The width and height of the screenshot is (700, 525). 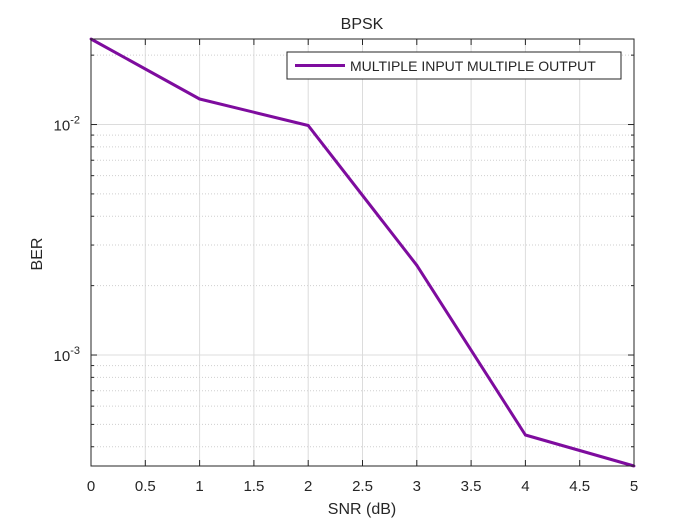 I want to click on legend: MULTIPLE INPUT MULTIPLE OUTPUT, so click(x=454, y=65).